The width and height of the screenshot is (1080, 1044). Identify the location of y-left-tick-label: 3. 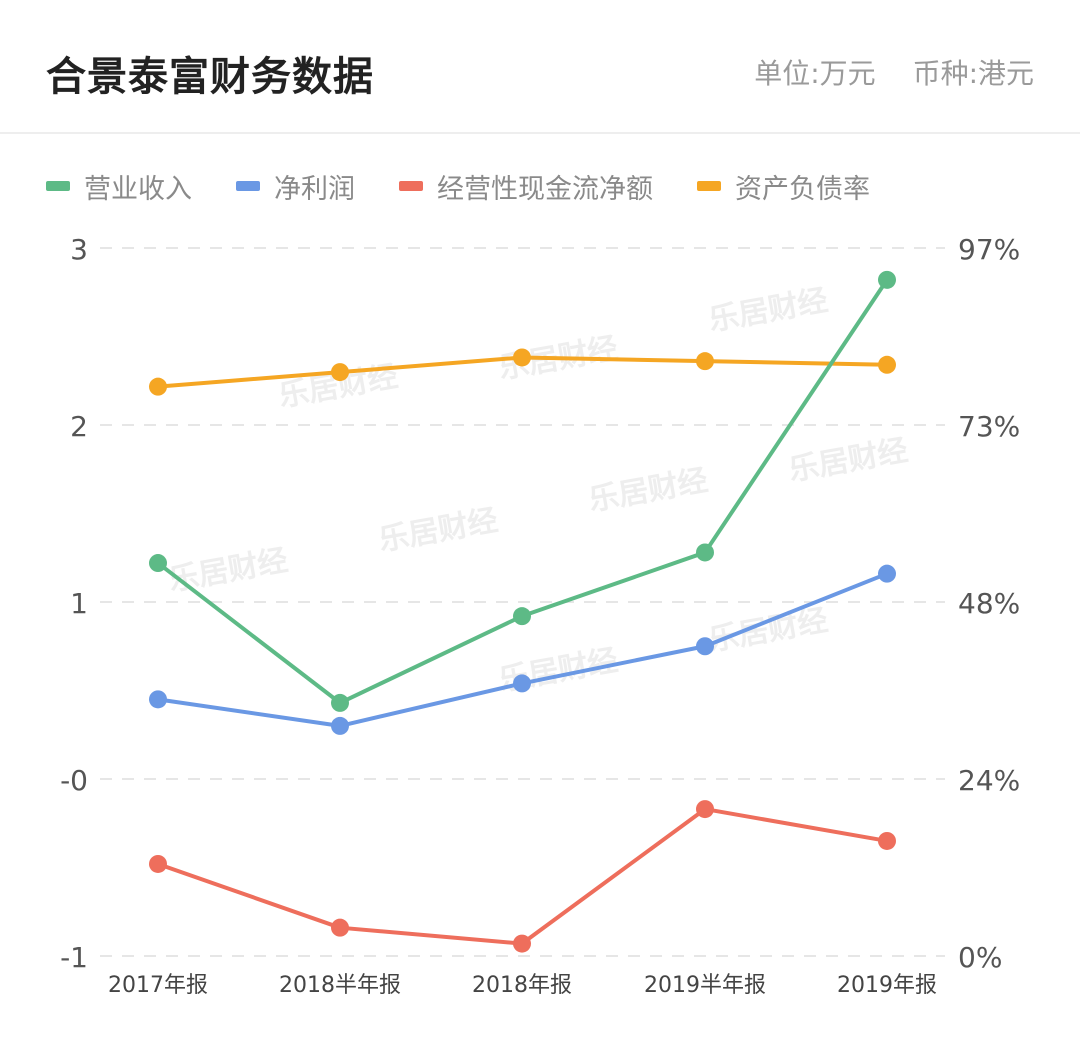
(79, 249).